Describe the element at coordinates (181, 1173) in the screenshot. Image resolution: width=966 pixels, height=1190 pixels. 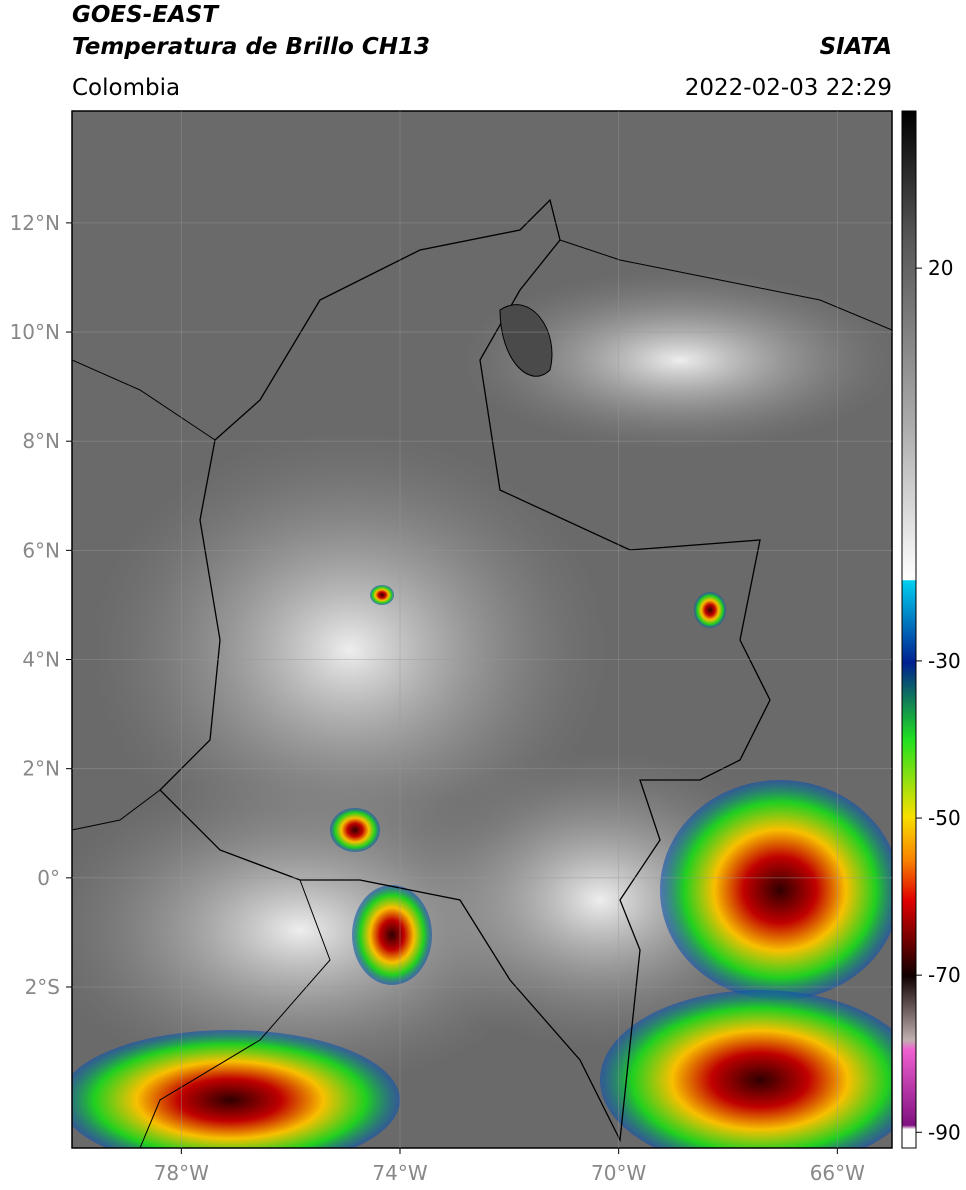
I see `lon-label: 78°W` at that location.